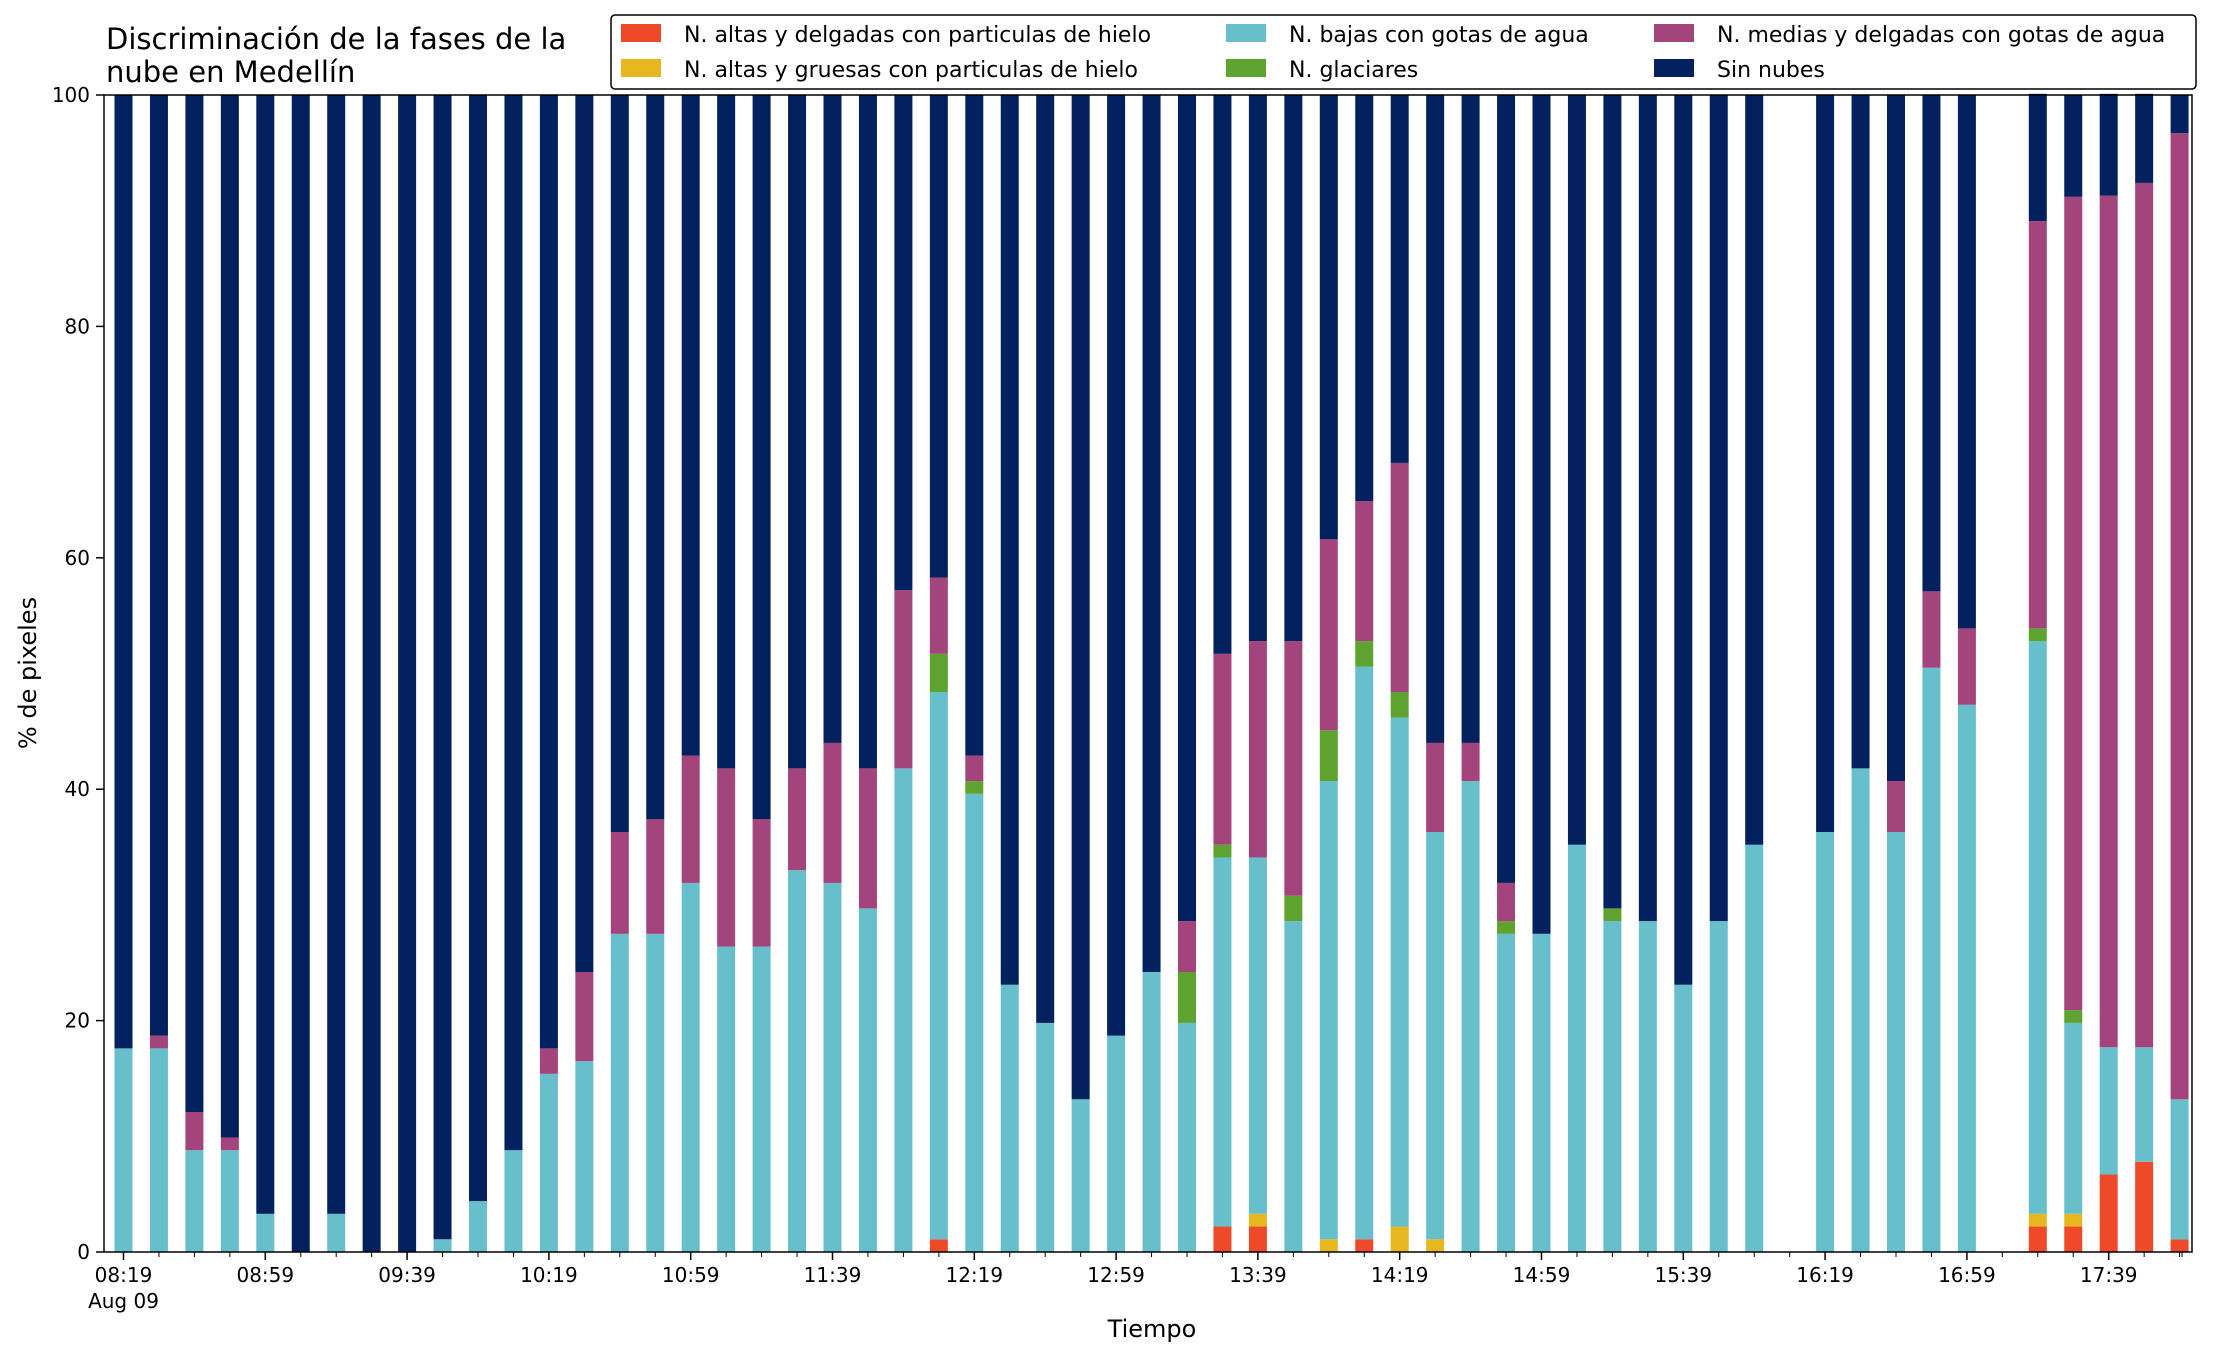  I want to click on y-tick-label-0: 0, so click(83, 1252).